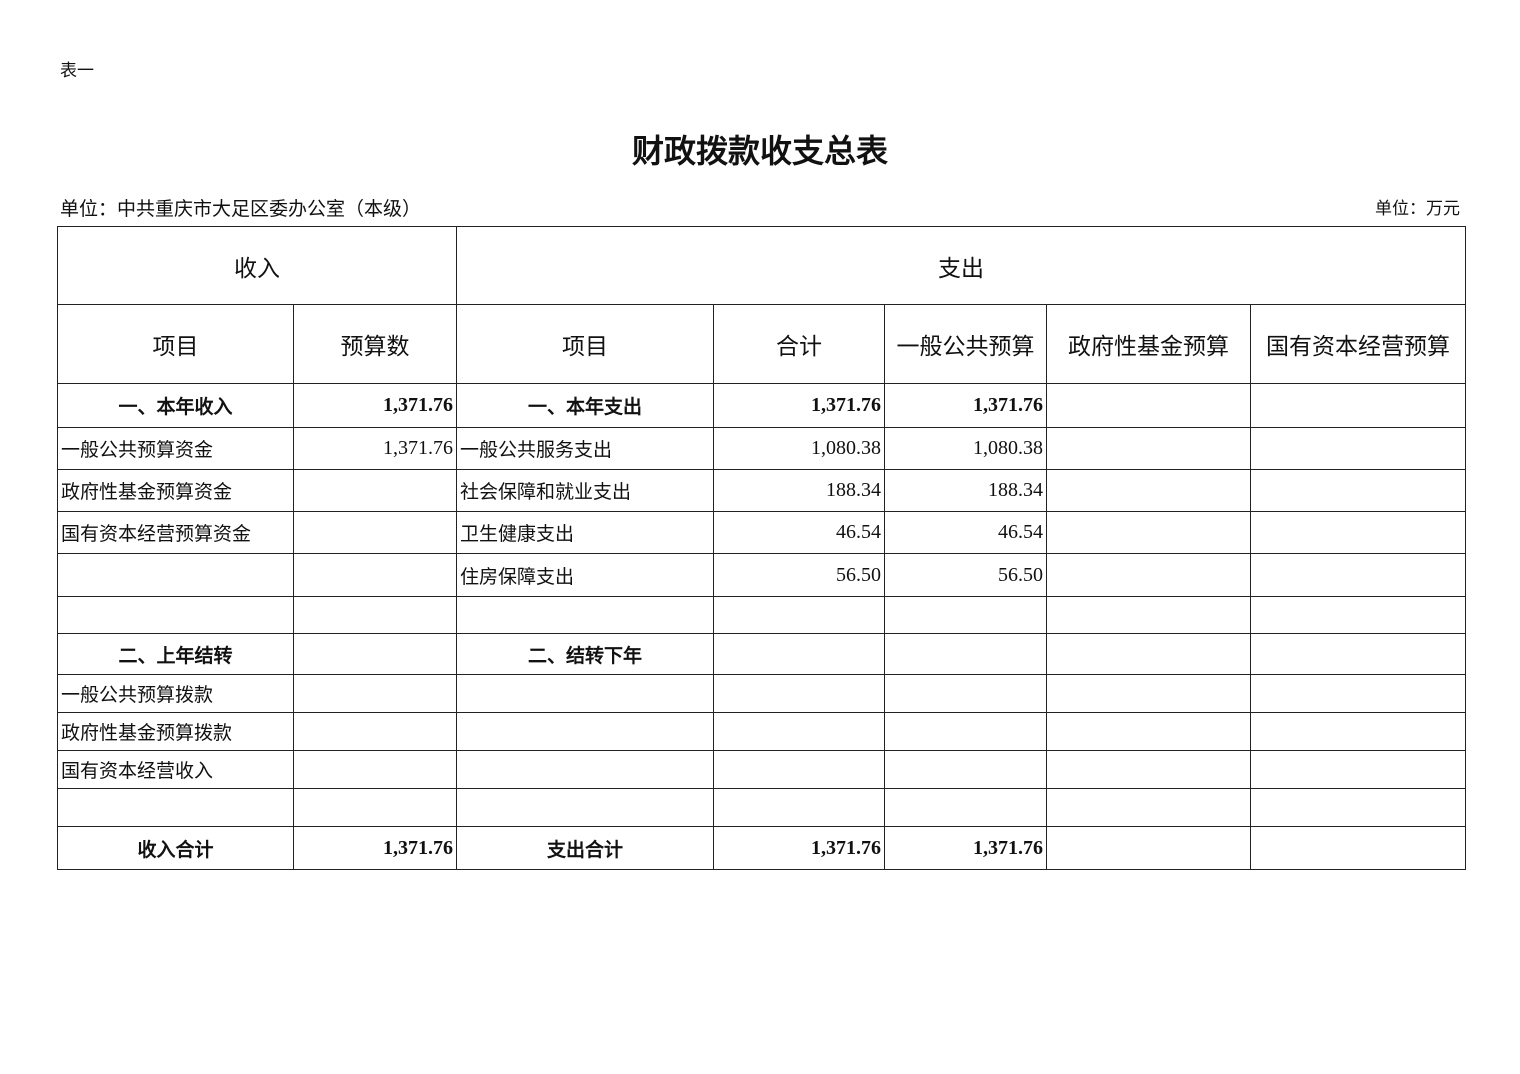  I want to click on item-cell: 收入合计, so click(175, 848).